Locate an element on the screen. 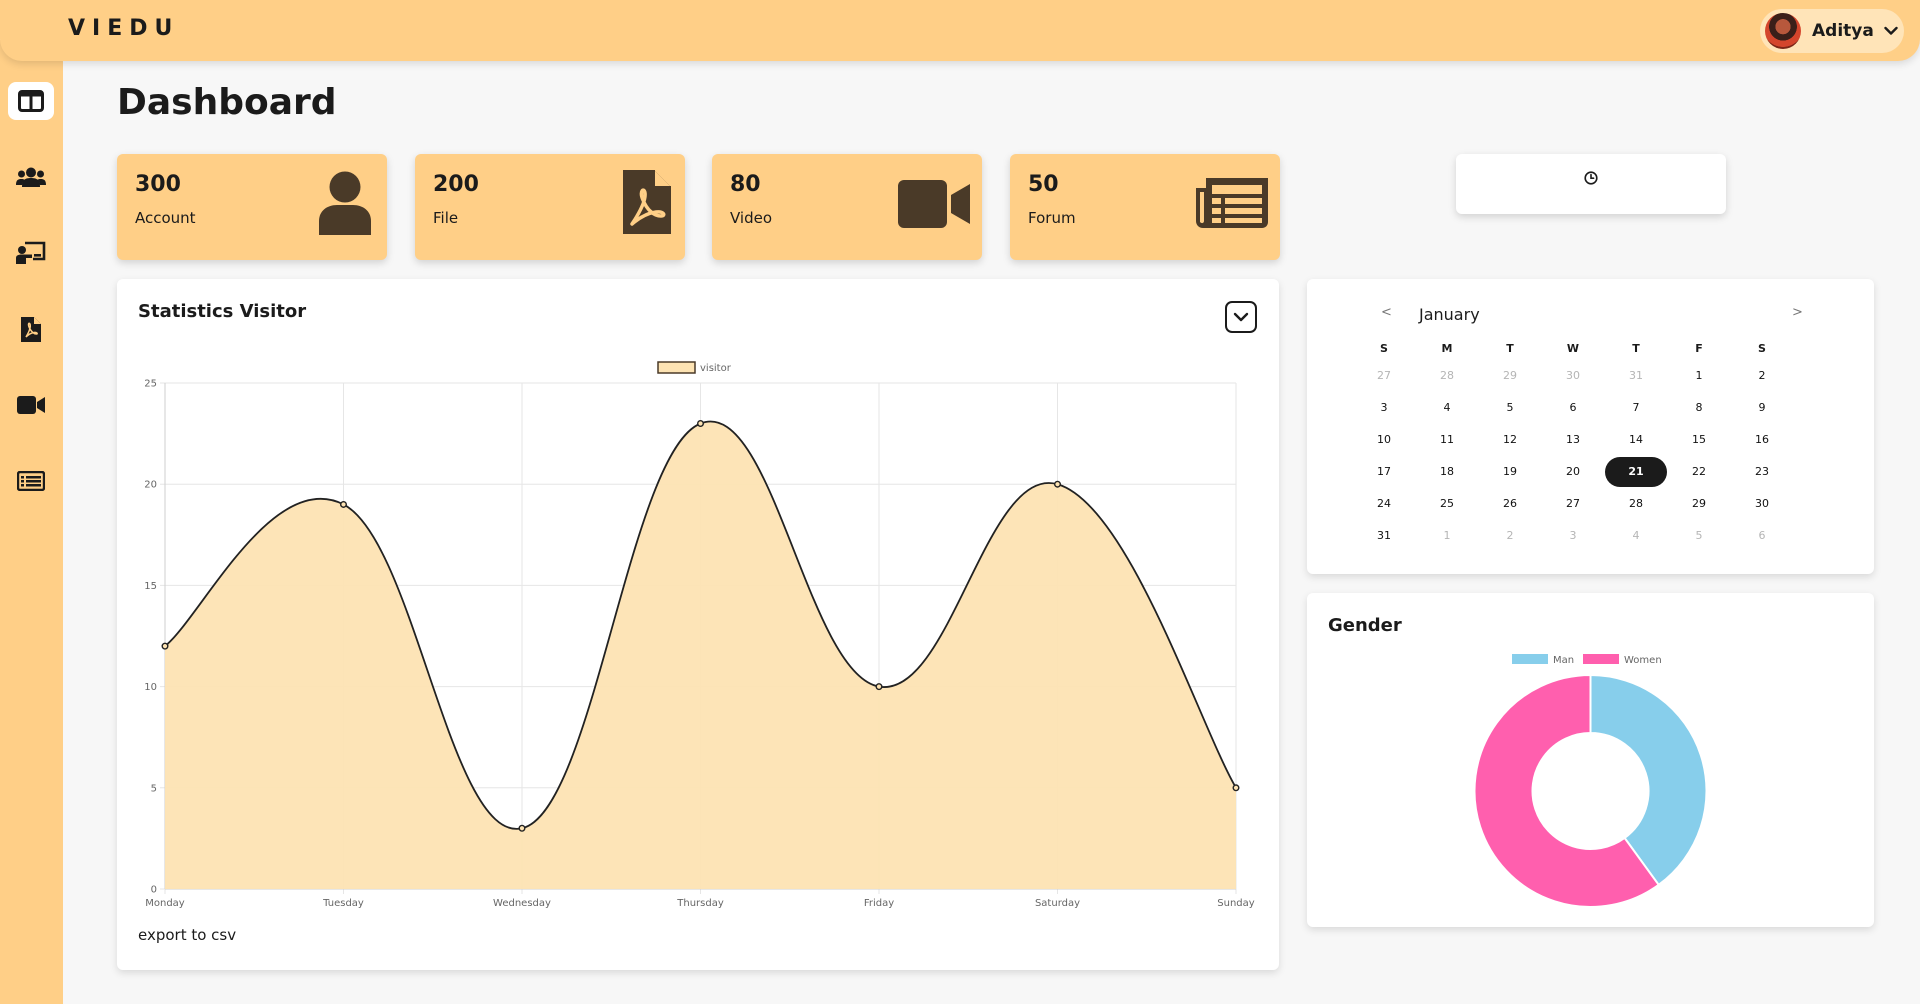 The image size is (1920, 1004). calendar-day: 24 is located at coordinates (1384, 503).